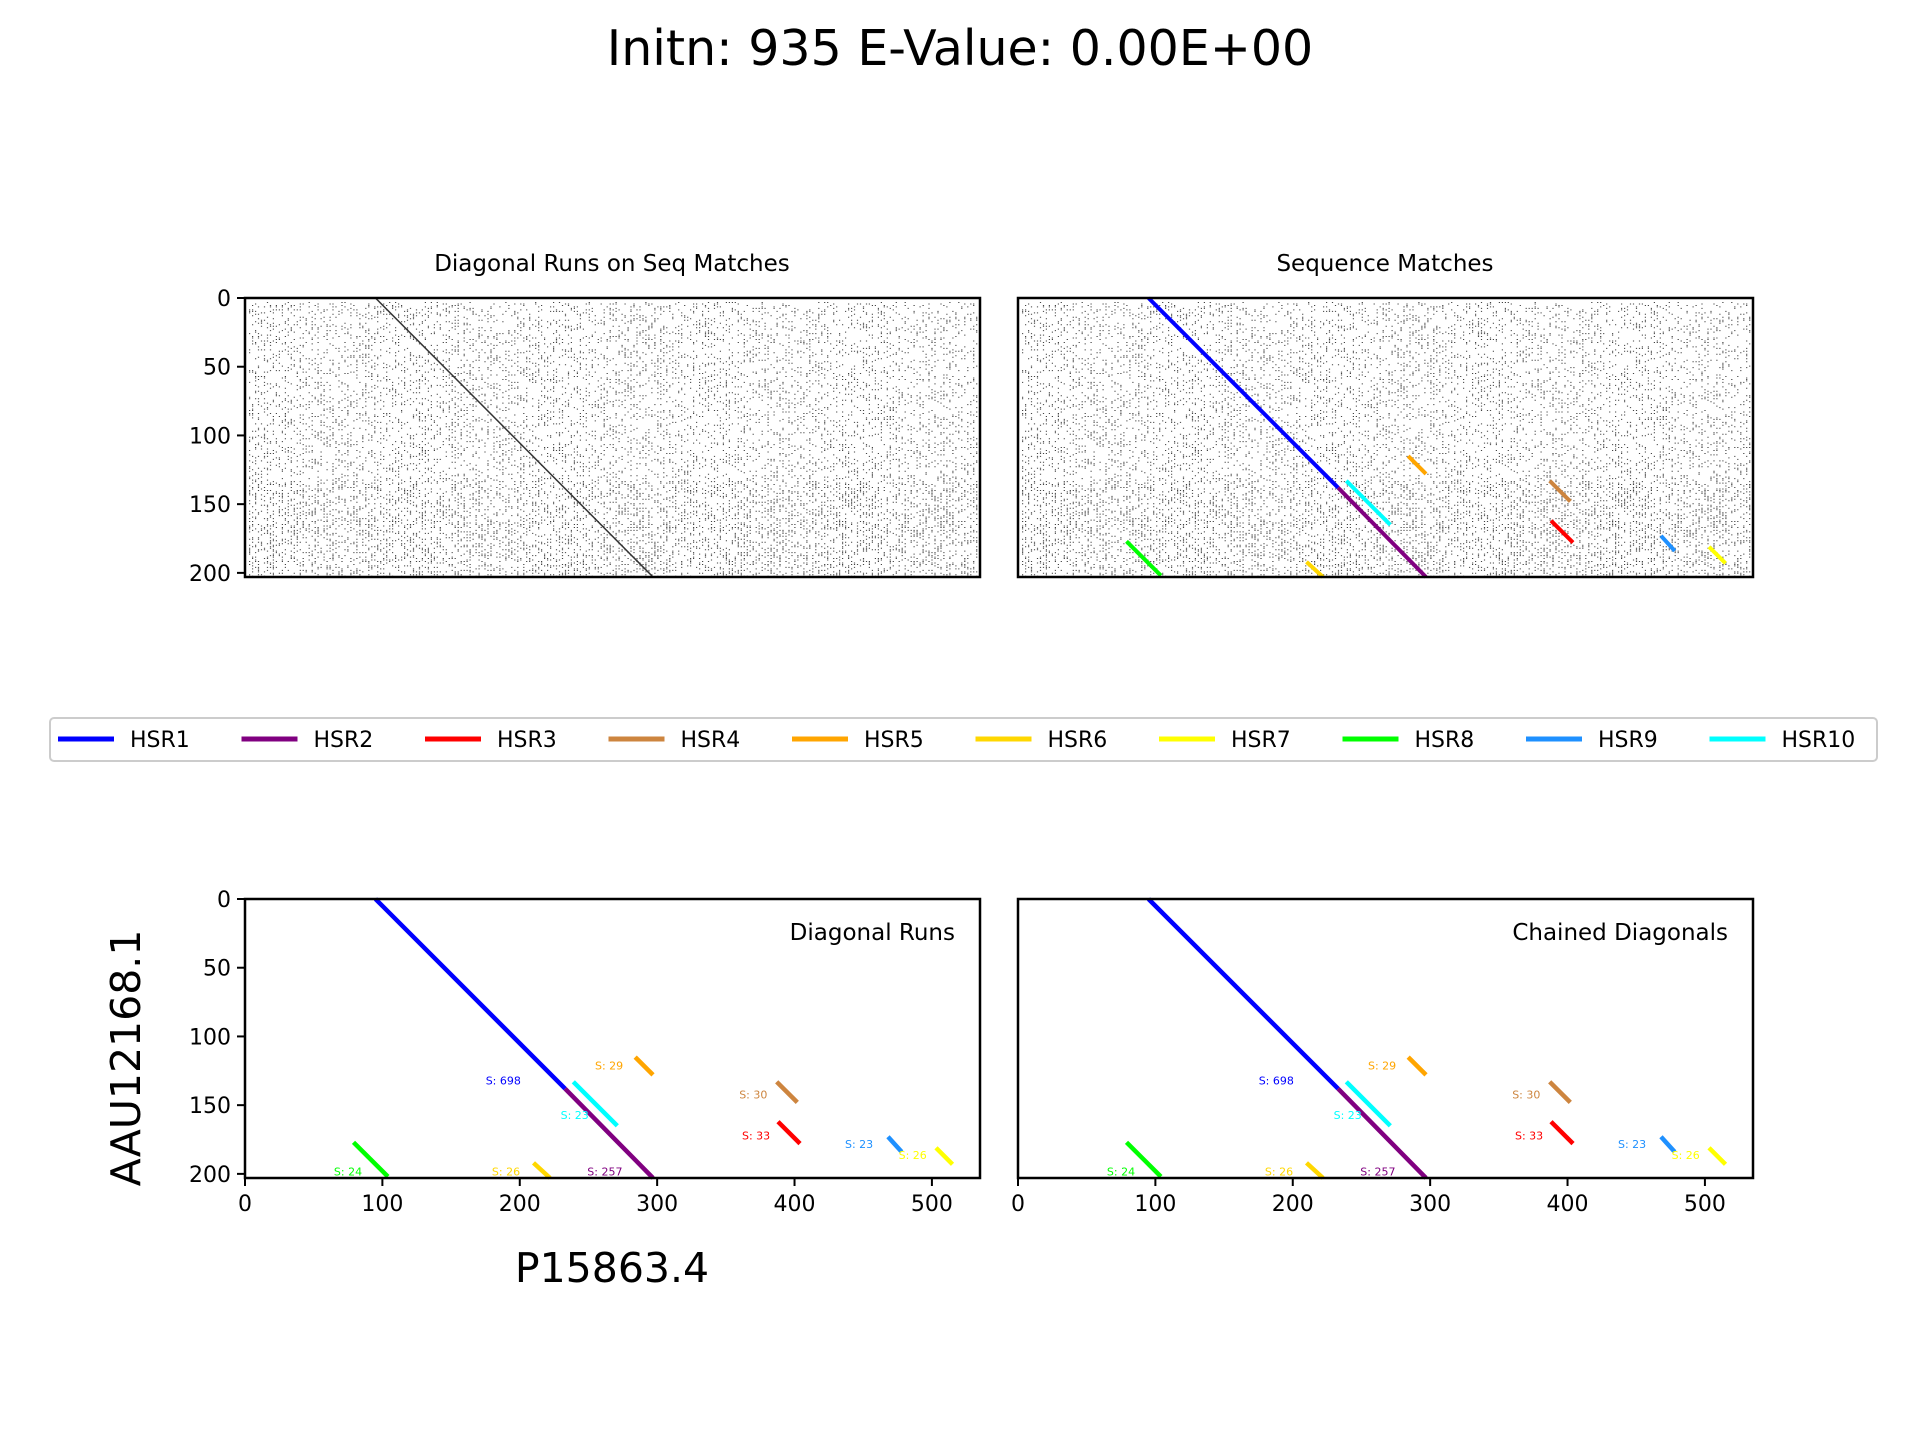  I want to click on panel-annotation: Diagonal Runs, so click(872, 933).